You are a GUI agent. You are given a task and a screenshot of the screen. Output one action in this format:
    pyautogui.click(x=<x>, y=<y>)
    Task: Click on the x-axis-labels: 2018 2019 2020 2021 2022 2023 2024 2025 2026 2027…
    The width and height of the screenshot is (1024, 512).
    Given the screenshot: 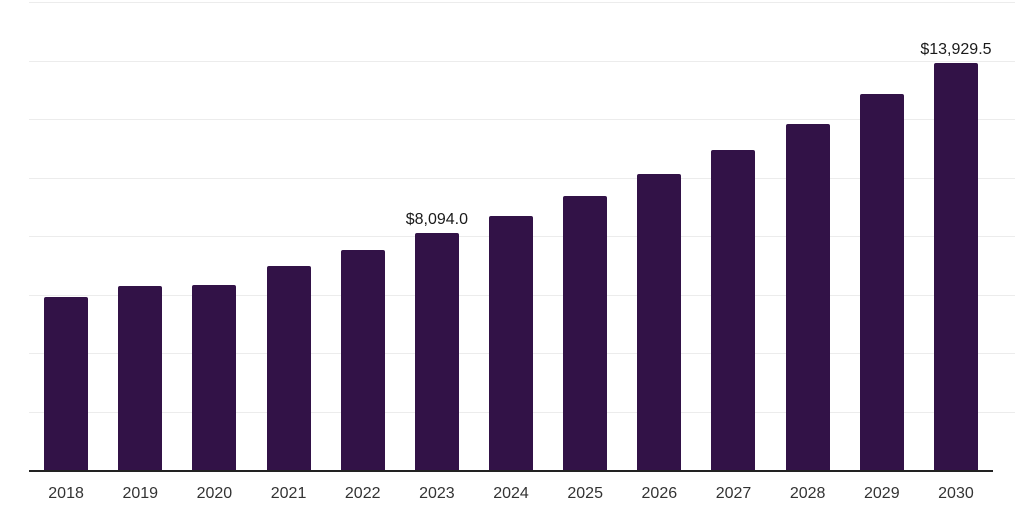 What is the action you would take?
    pyautogui.click(x=511, y=493)
    